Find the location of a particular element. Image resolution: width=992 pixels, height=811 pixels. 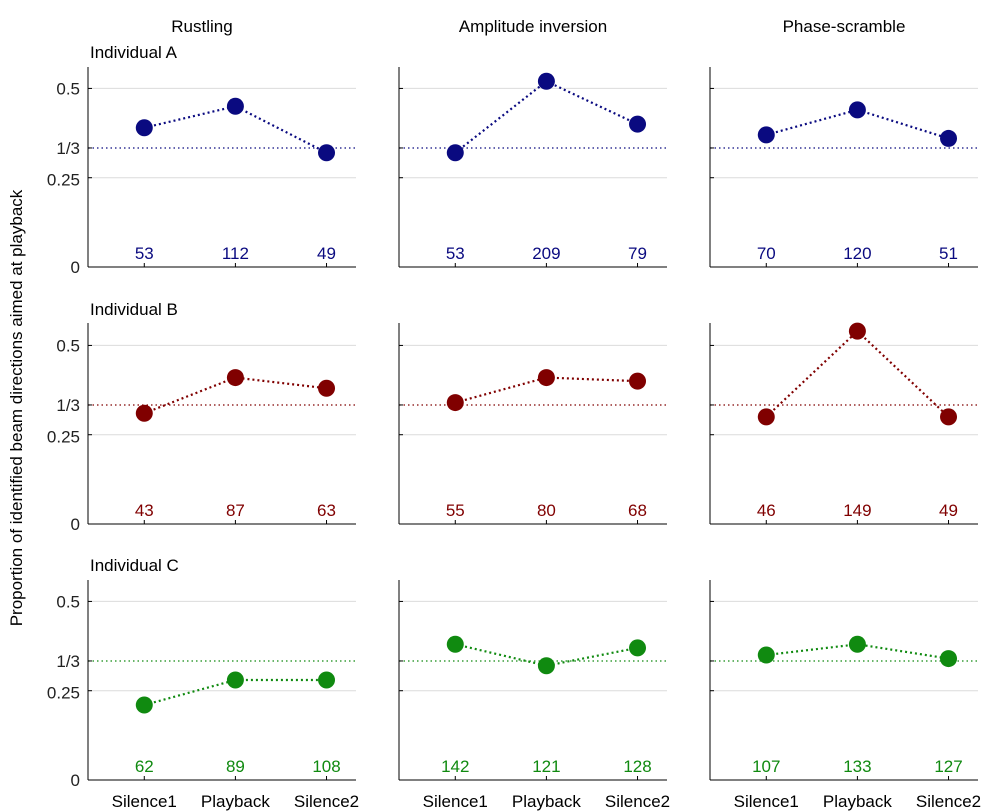

count-label: 120 is located at coordinates (857, 253).